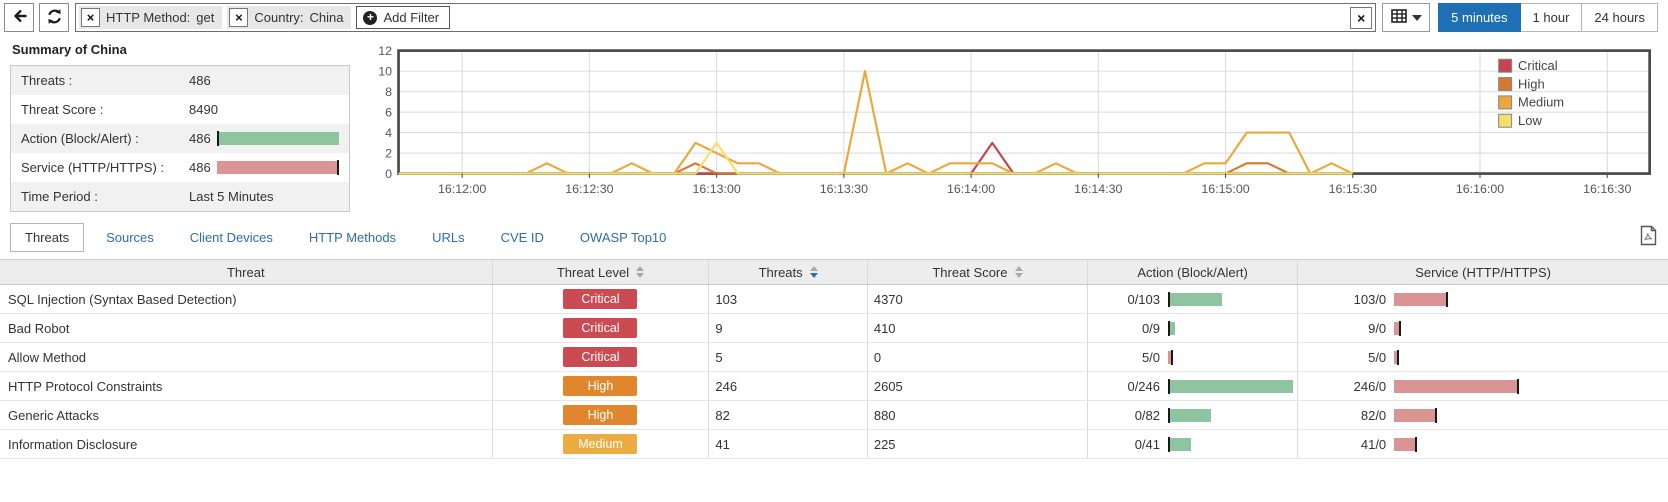 The height and width of the screenshot is (502, 1668). Describe the element at coordinates (623, 237) in the screenshot. I see `tab-owasp-top10: OWASP Top10` at that location.